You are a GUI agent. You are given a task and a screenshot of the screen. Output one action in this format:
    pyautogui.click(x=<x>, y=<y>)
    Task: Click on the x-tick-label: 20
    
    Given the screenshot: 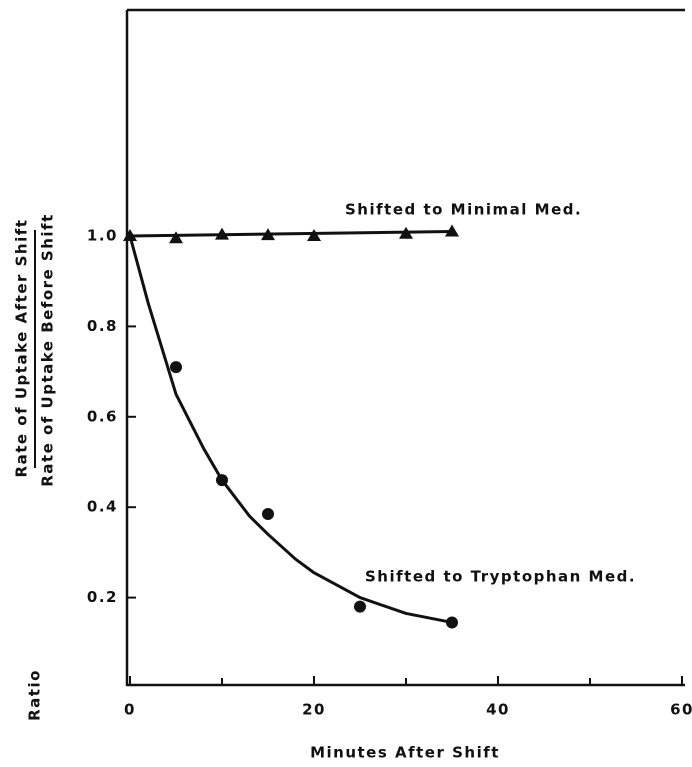 What is the action you would take?
    pyautogui.click(x=314, y=710)
    